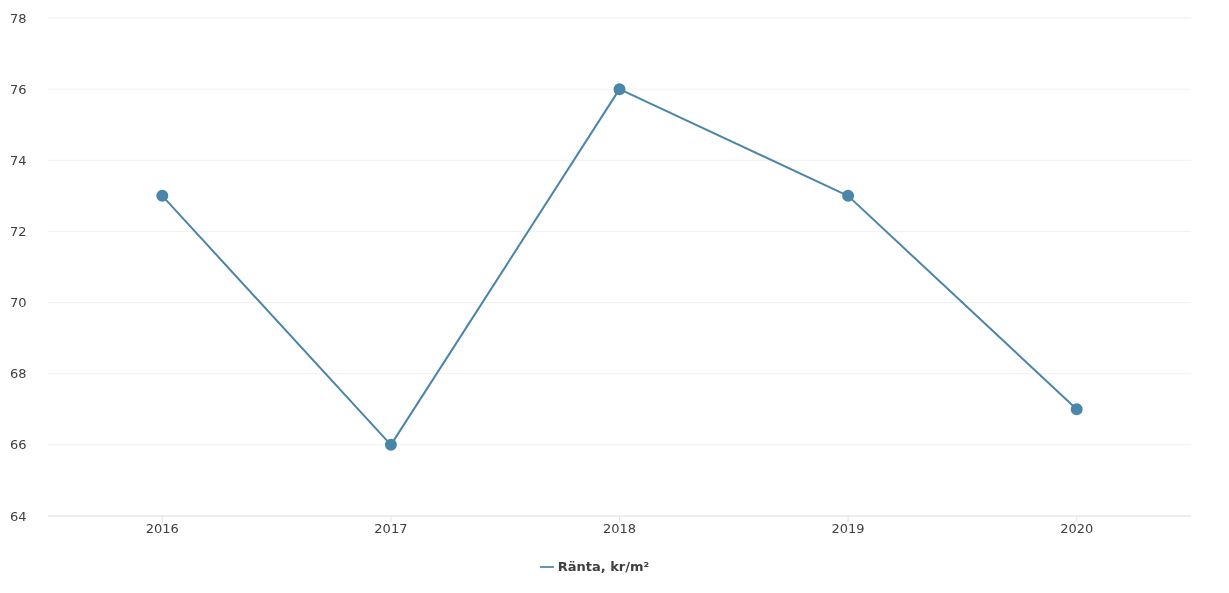  Describe the element at coordinates (18, 303) in the screenshot. I see `y-tick-label: 70` at that location.